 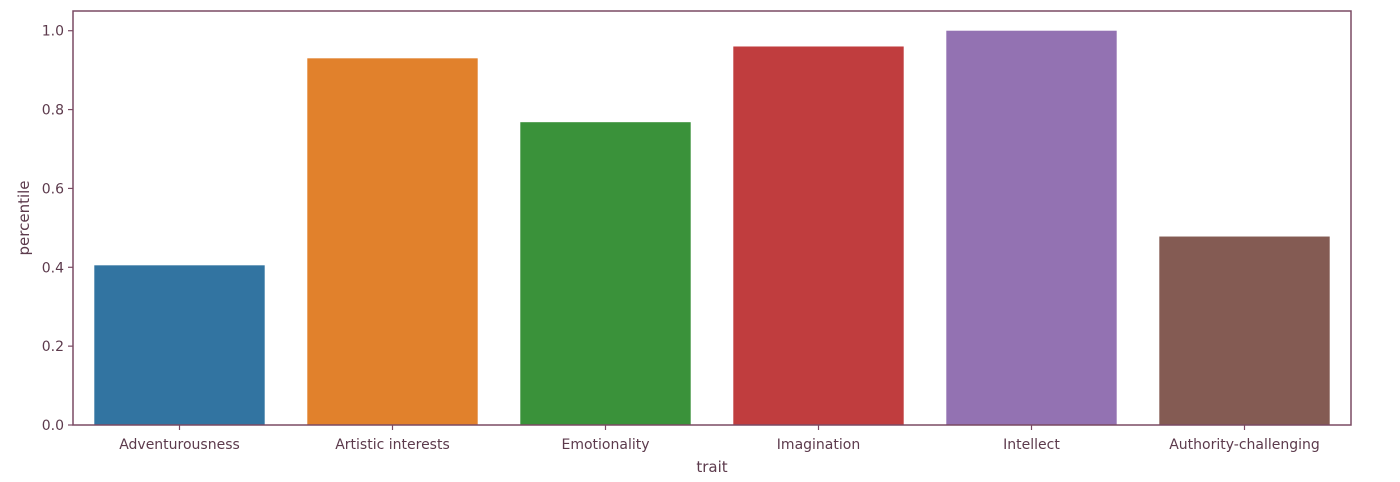 What do you see at coordinates (24, 217) in the screenshot?
I see `y-axis-title: percentile` at bounding box center [24, 217].